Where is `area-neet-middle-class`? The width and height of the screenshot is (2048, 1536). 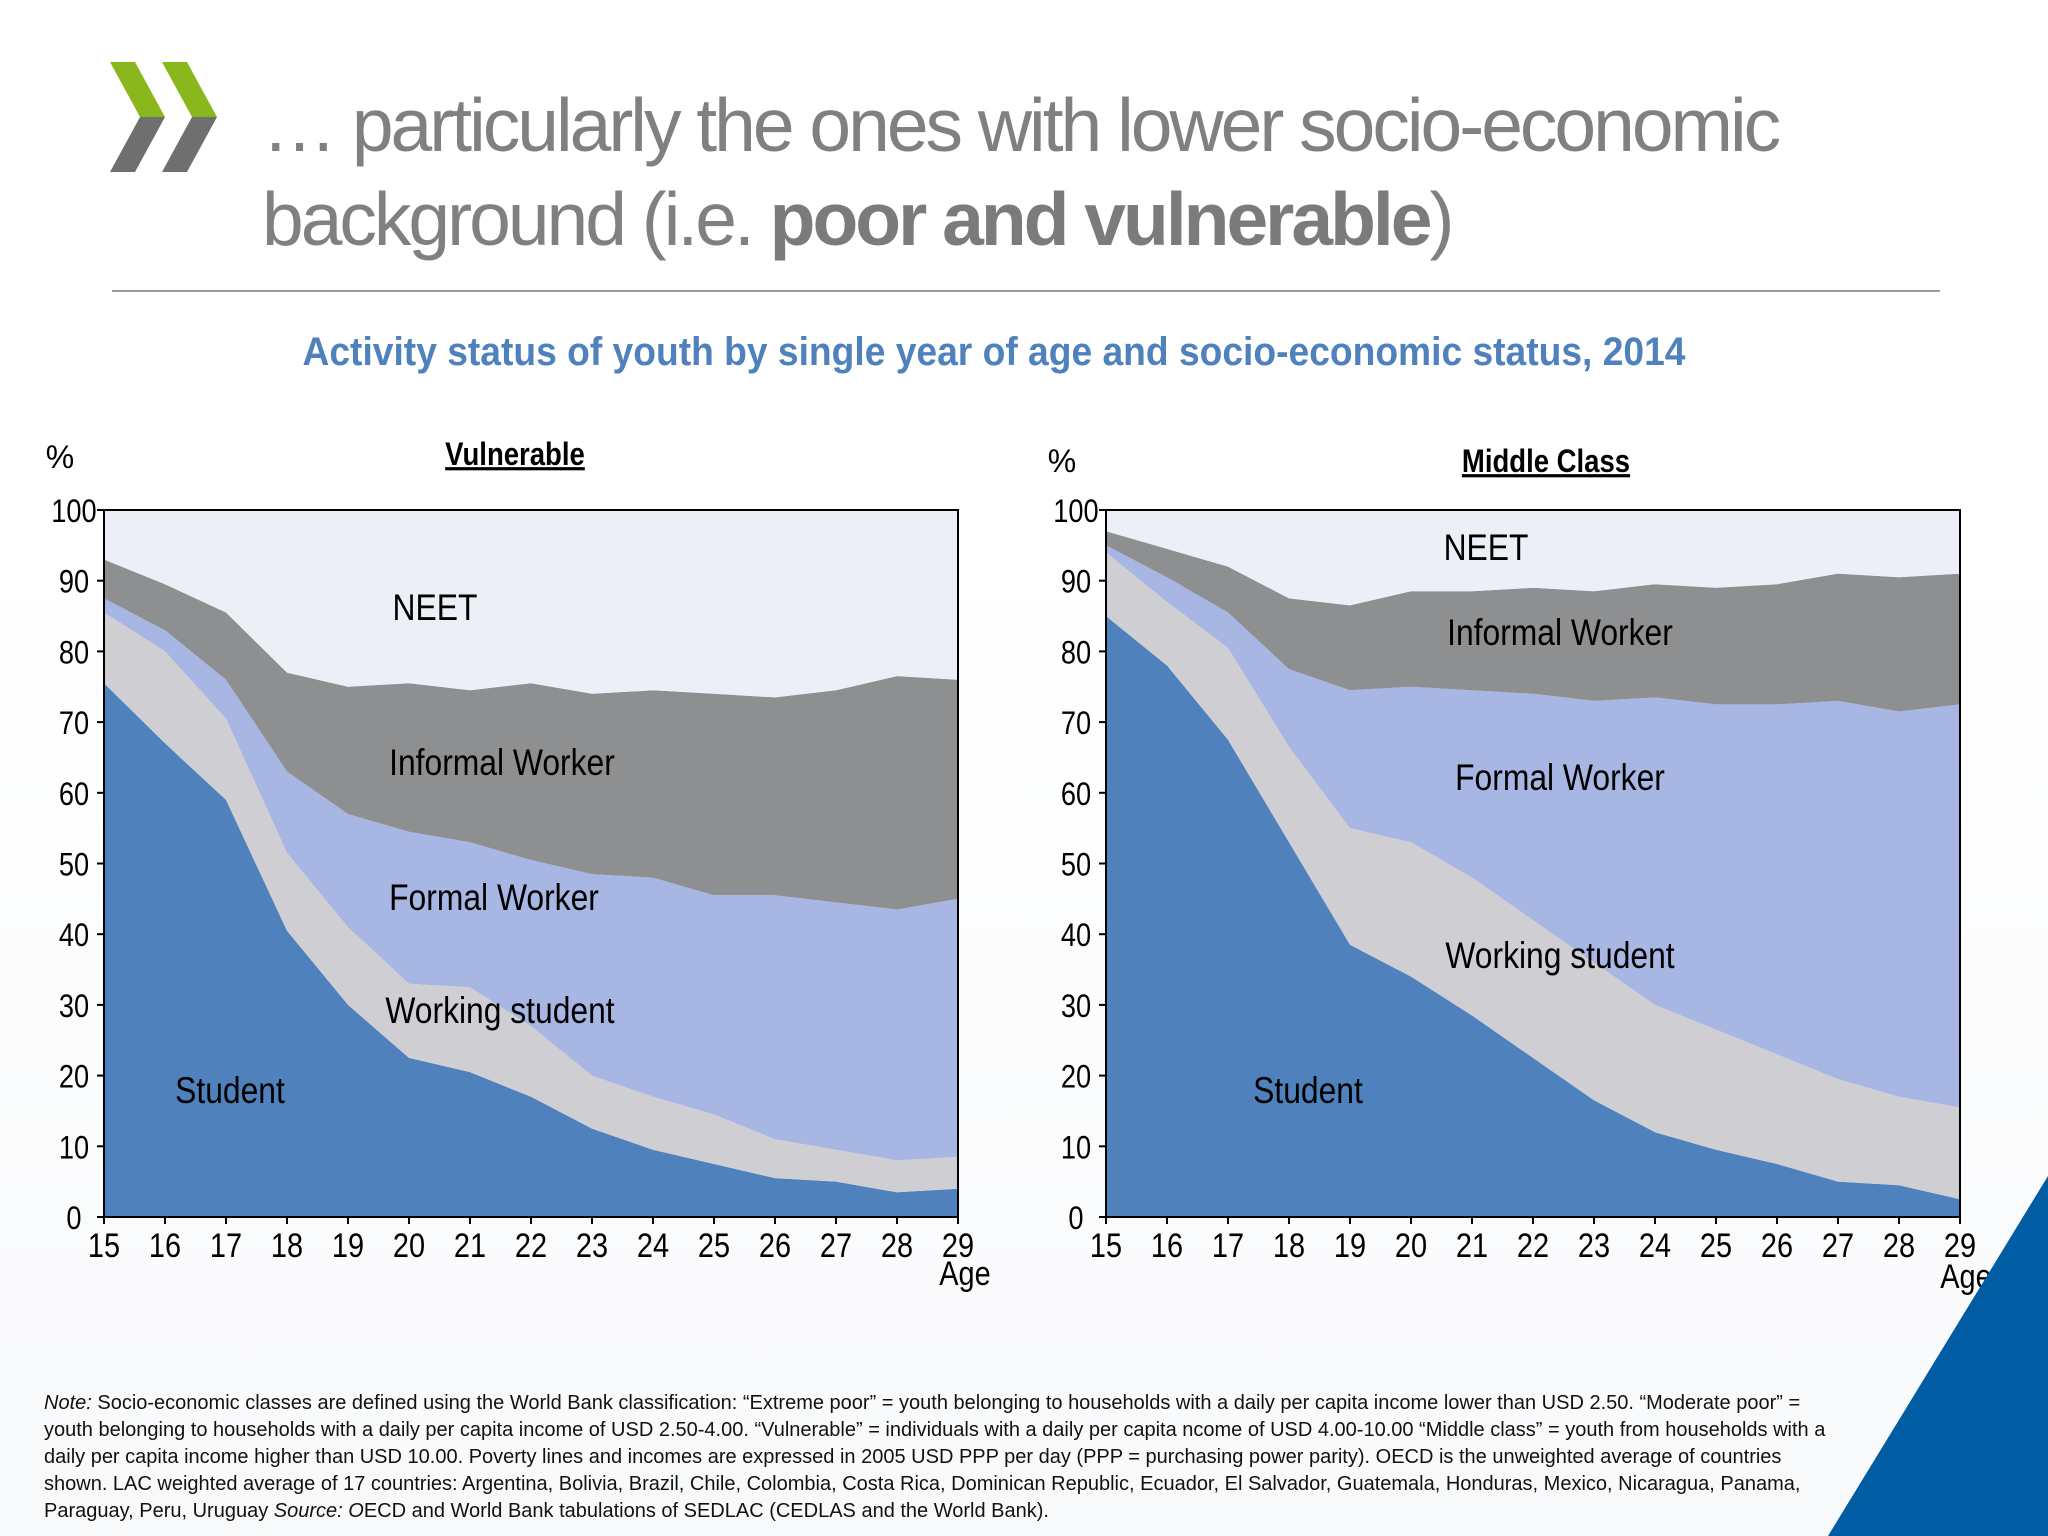 area-neet-middle-class is located at coordinates (1533, 558).